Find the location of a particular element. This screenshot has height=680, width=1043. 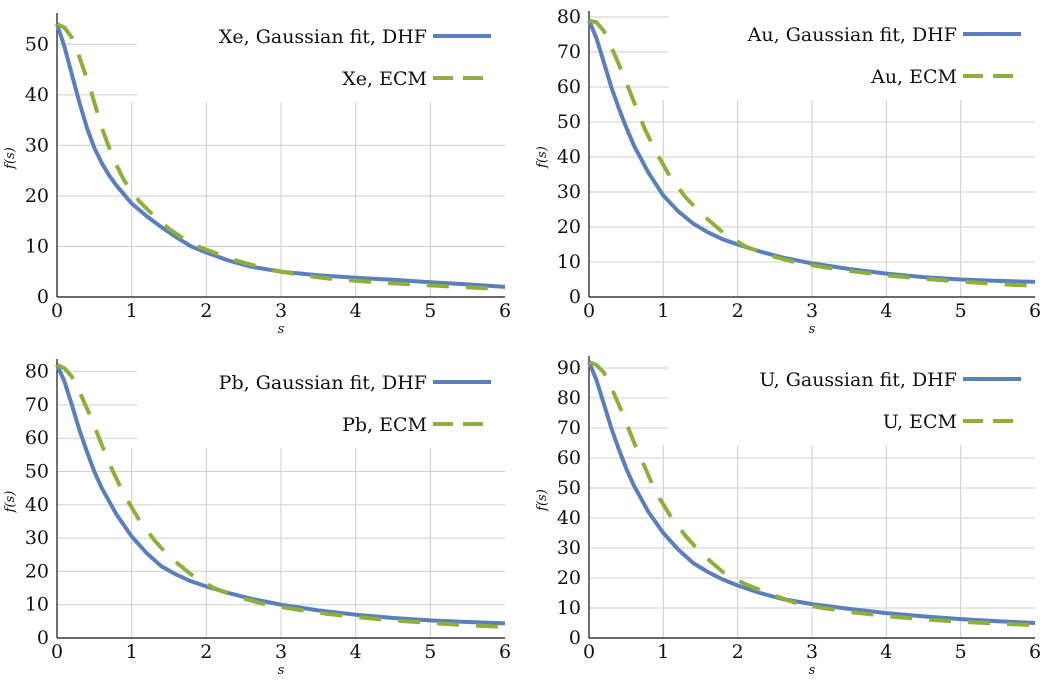

legend-label: U, ECM is located at coordinates (920, 422).